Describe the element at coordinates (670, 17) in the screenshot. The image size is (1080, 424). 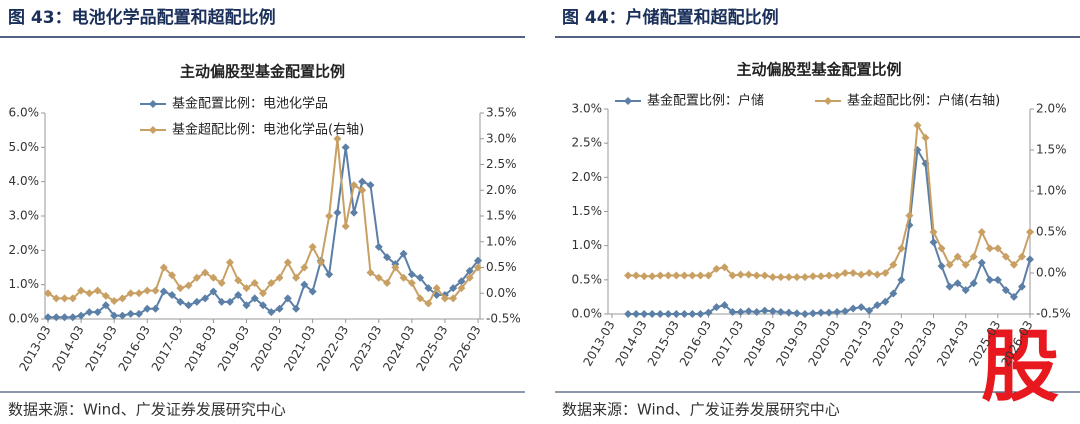
I see `figure-heading: 图 44：户储配置和超配比例` at that location.